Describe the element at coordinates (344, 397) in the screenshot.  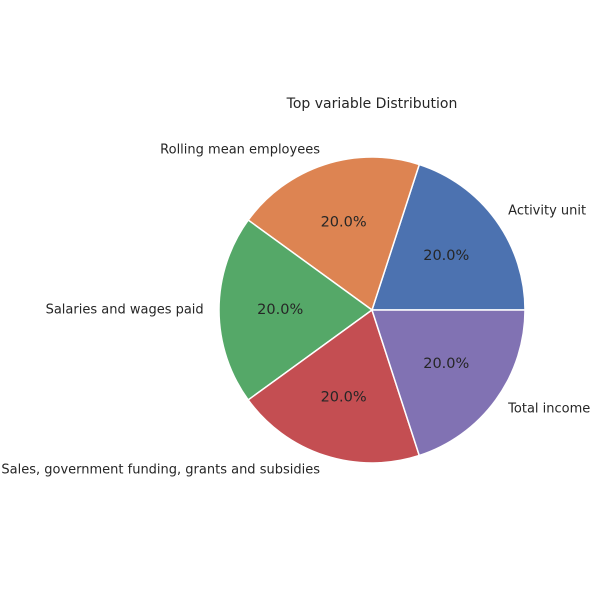
I see `slice-percent-4: 20.0%` at that location.